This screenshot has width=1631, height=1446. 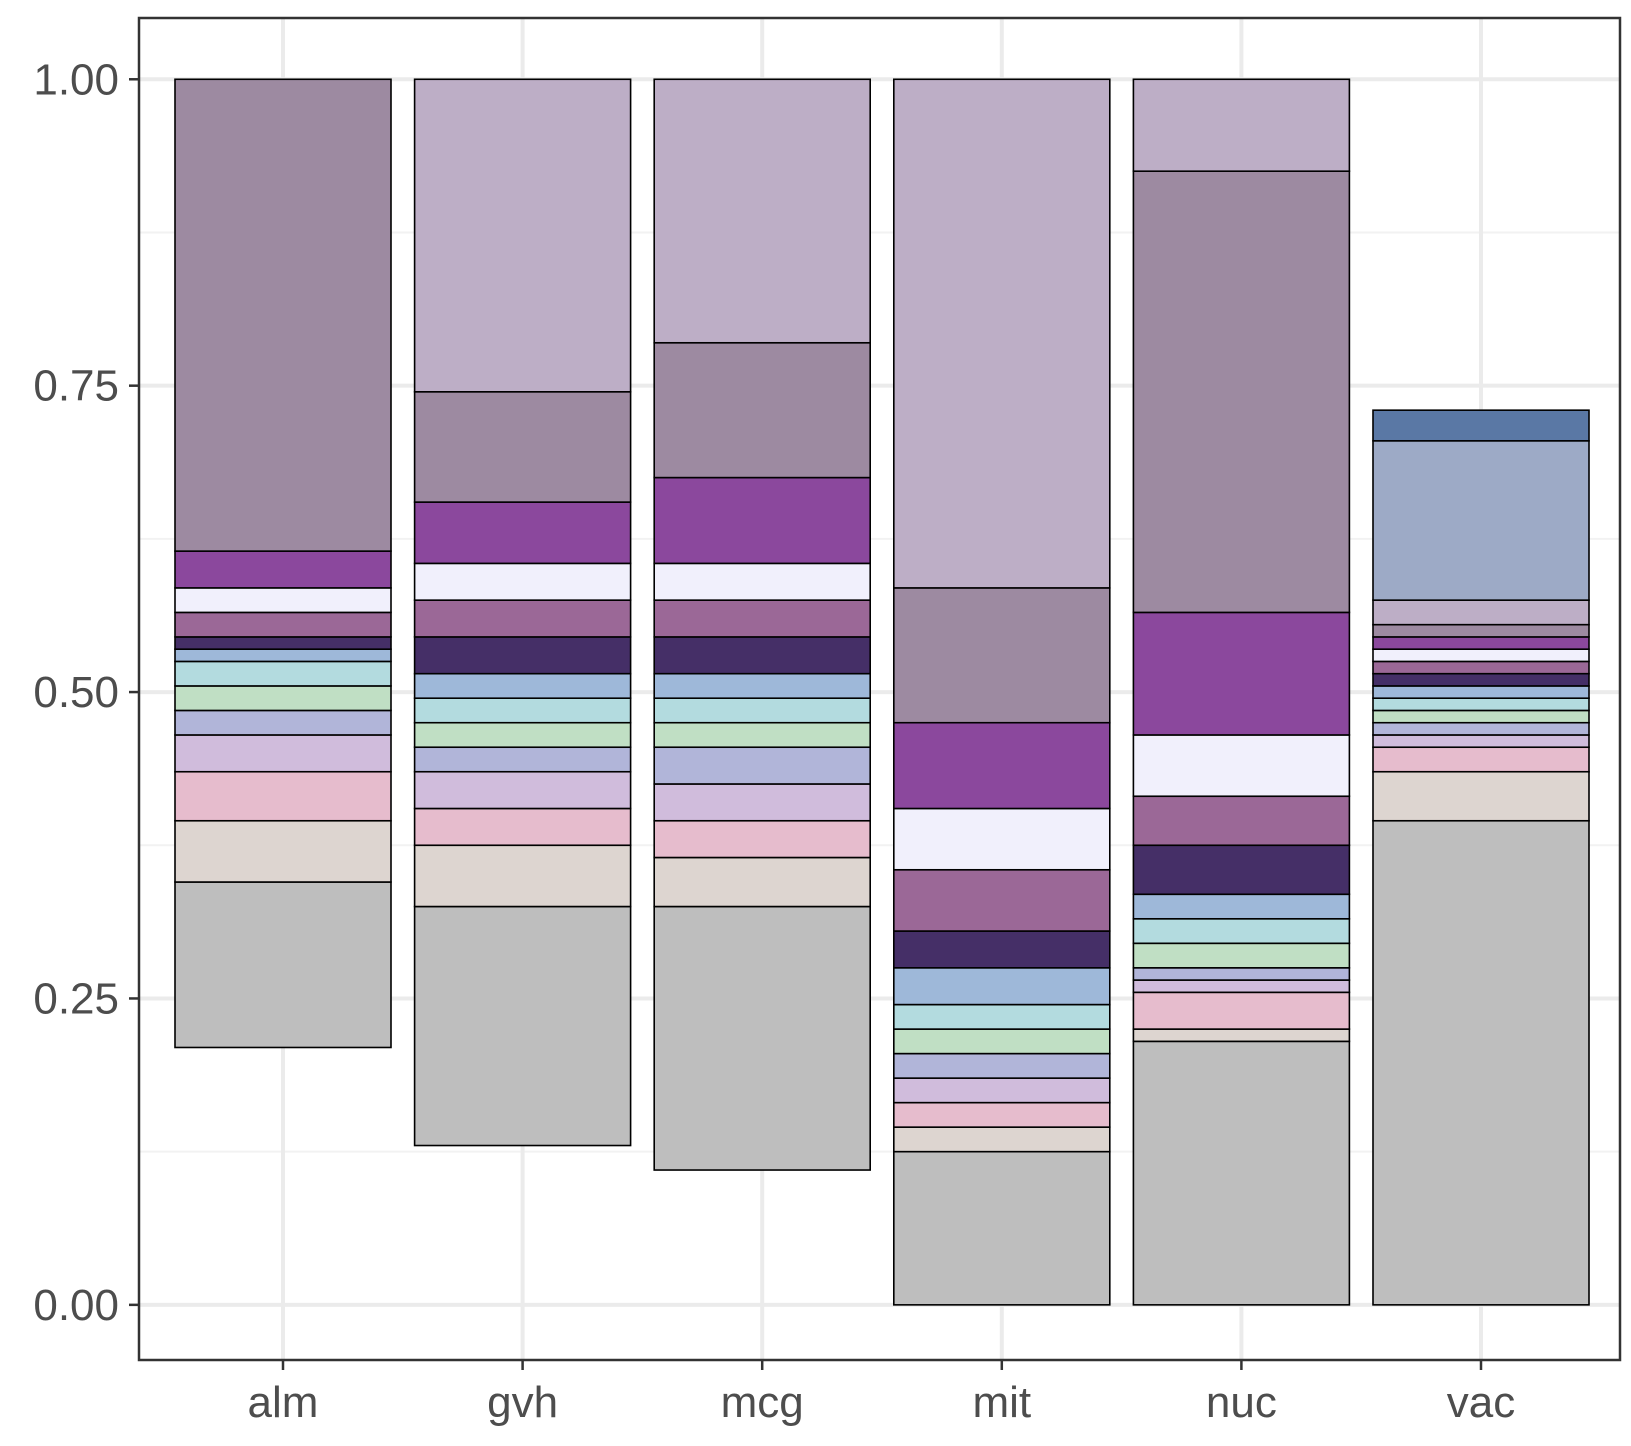 What do you see at coordinates (76, 386) in the screenshot?
I see `y-tick-label: 0.75` at bounding box center [76, 386].